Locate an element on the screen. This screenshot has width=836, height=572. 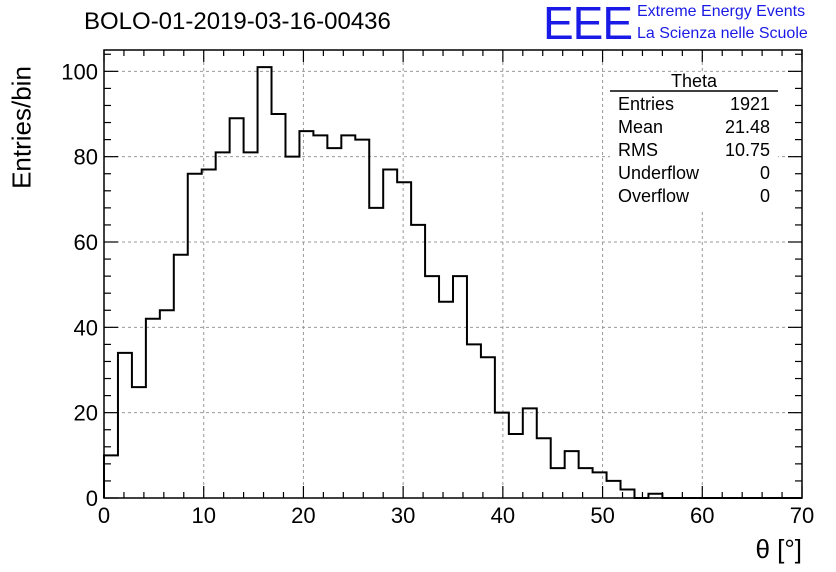
y-tick-label: 20 is located at coordinates (86, 413).